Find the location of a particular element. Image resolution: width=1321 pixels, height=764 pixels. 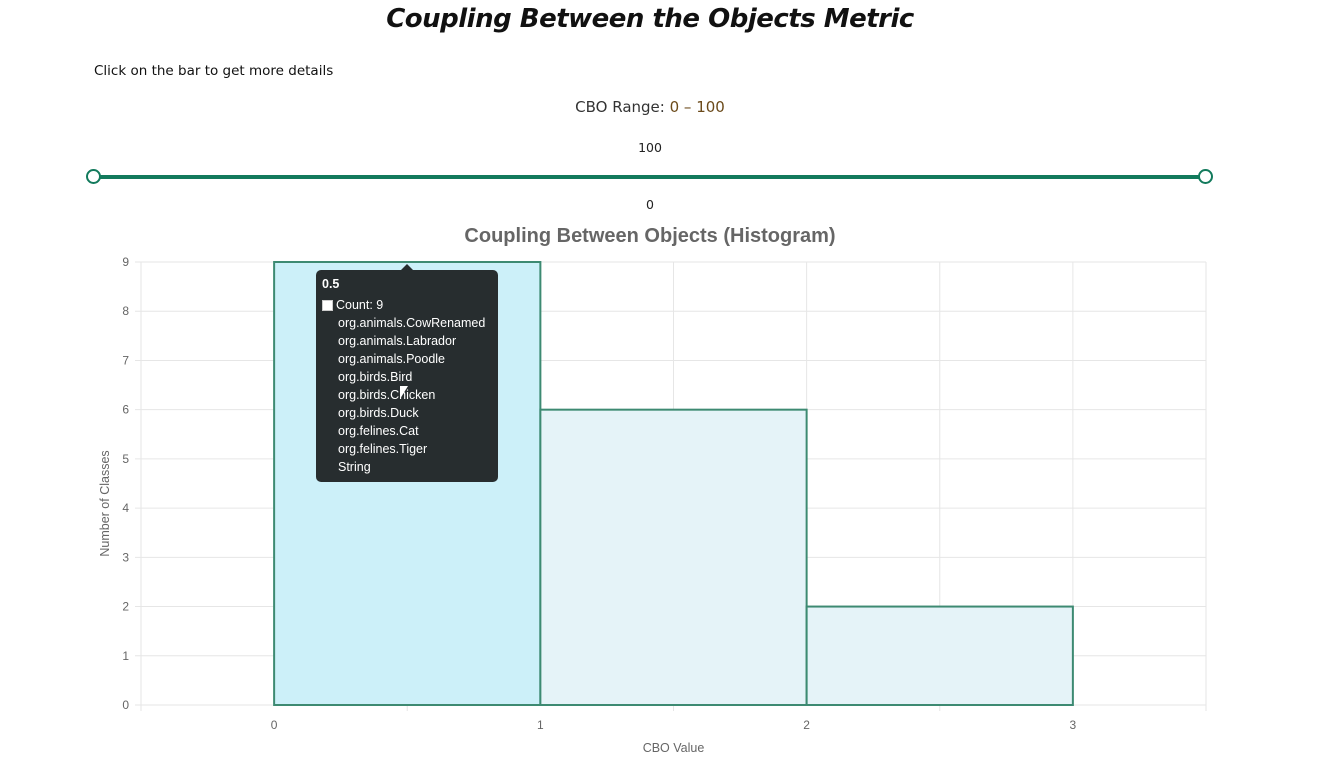

tooltip-count-label: Count: 9 is located at coordinates (360, 305).